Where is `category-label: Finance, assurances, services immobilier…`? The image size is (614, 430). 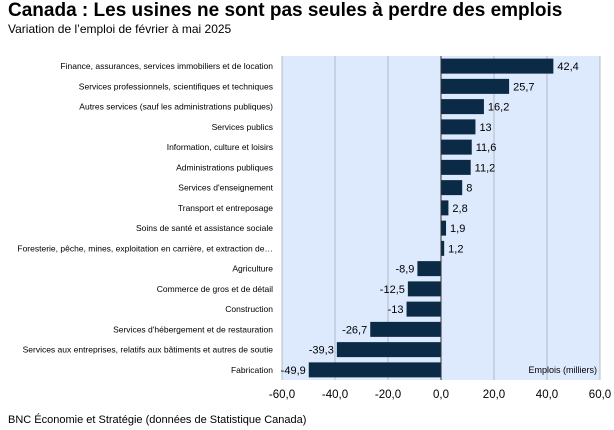
category-label: Finance, assurances, services immobilier… is located at coordinates (166, 66).